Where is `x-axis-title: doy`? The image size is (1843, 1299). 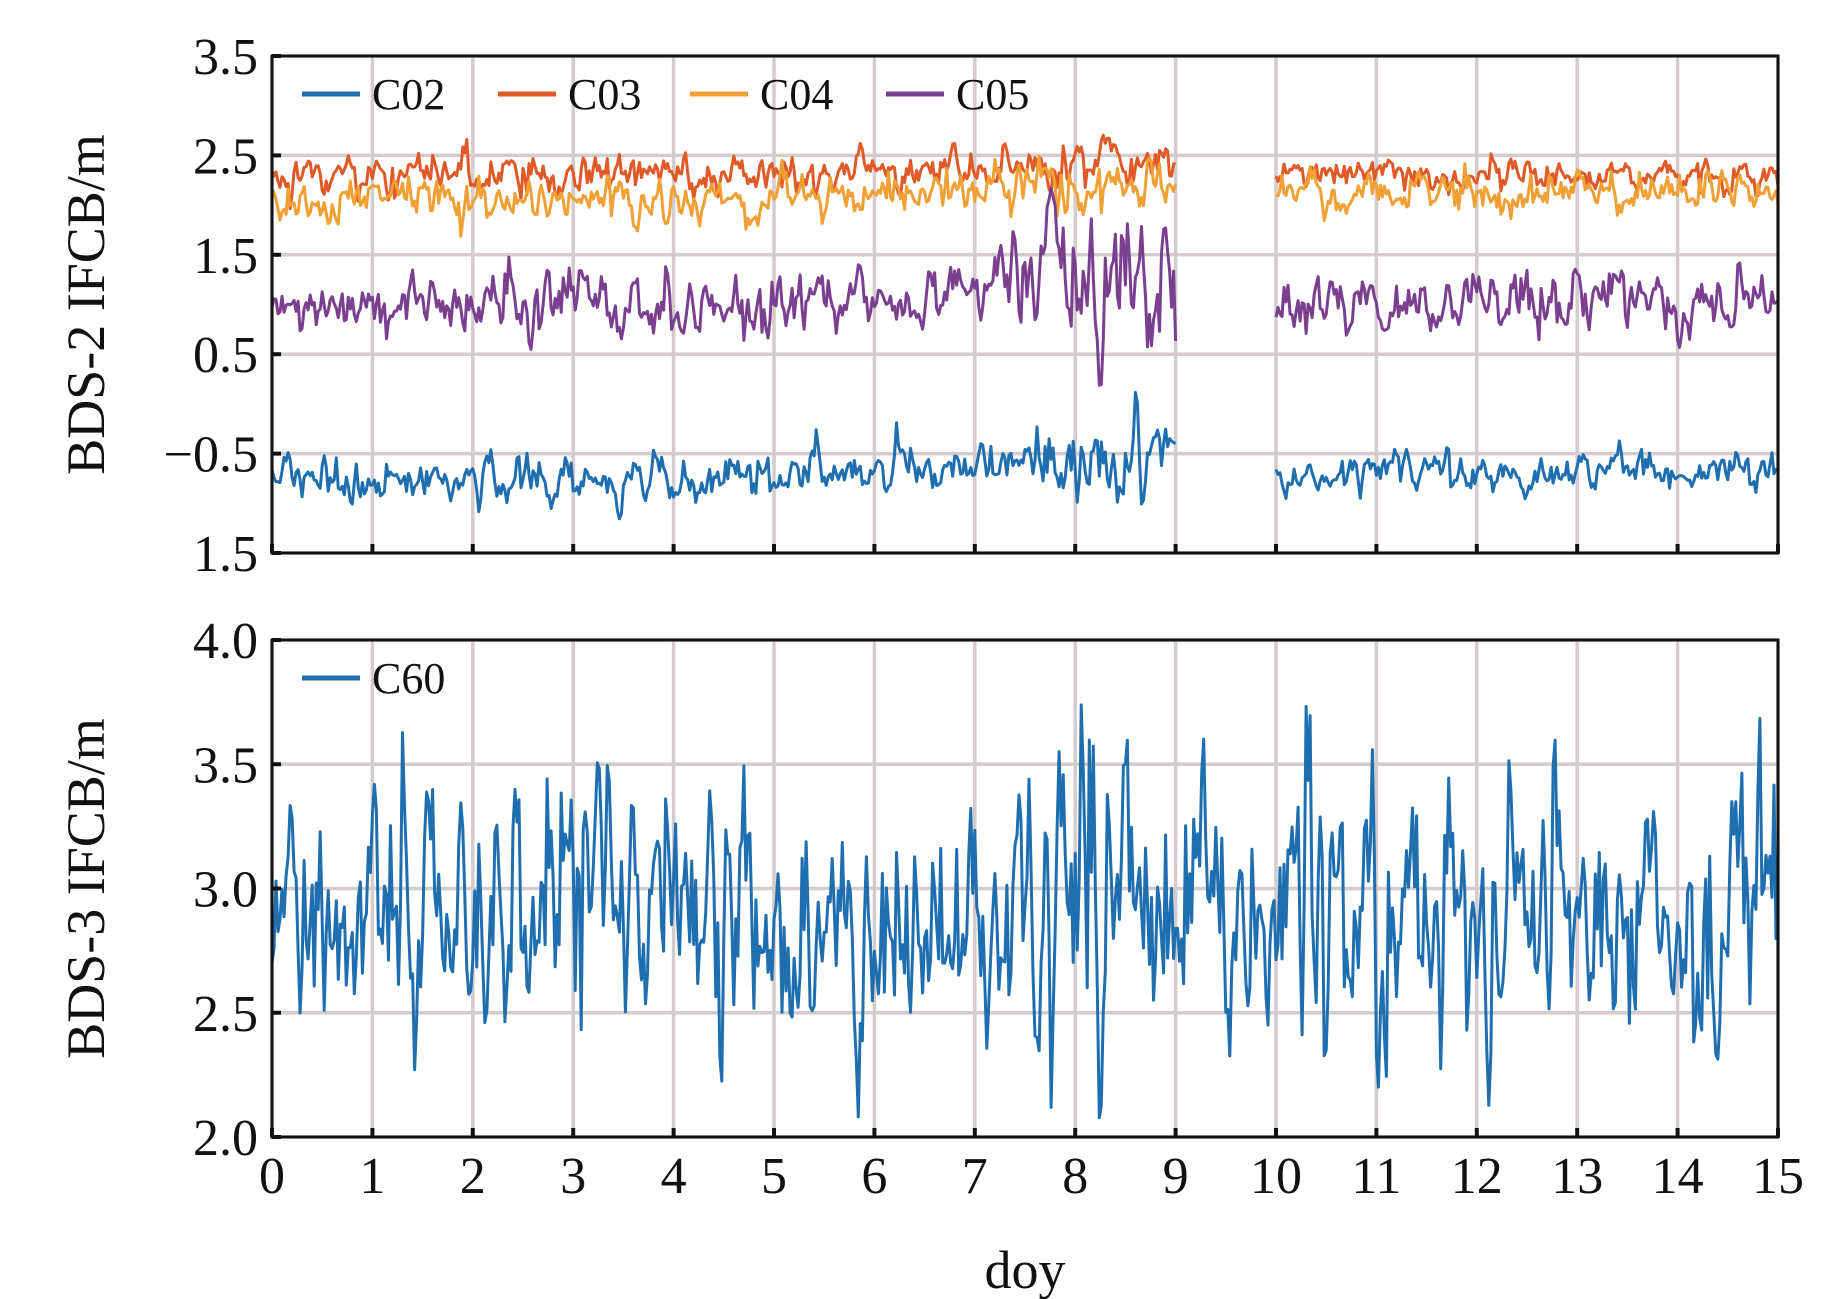 x-axis-title: doy is located at coordinates (1025, 1269).